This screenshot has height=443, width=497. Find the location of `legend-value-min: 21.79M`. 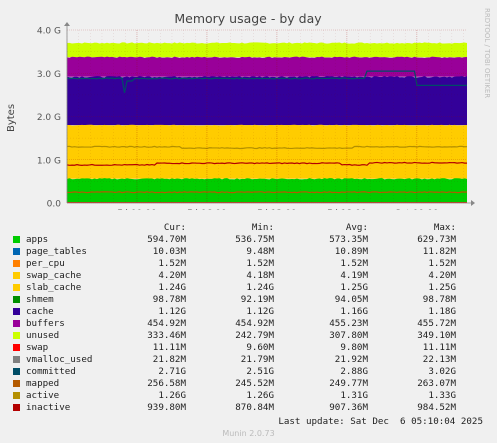

legend-value-min: 21.79M is located at coordinates (257, 359).